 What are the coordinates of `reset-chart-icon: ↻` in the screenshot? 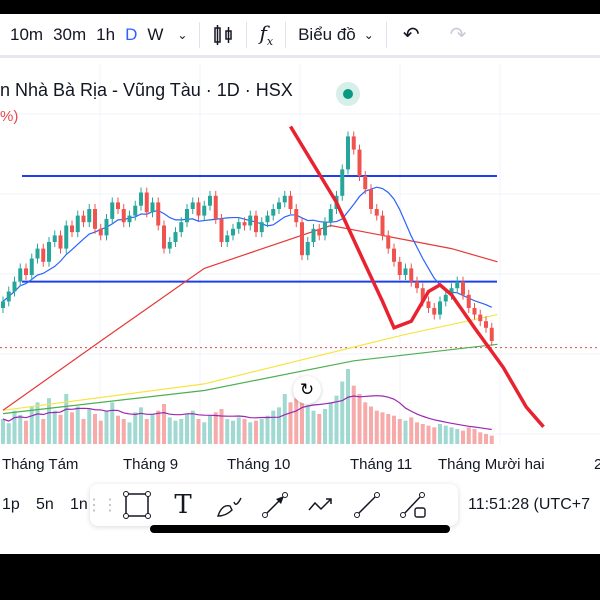 It's located at (307, 390).